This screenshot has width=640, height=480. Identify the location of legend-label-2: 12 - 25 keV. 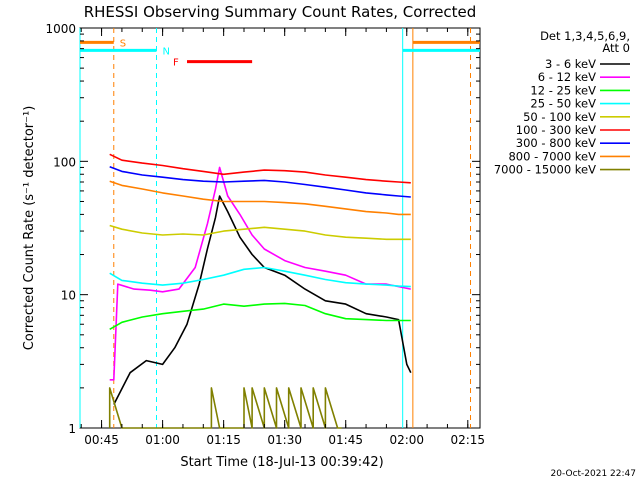
(563, 90).